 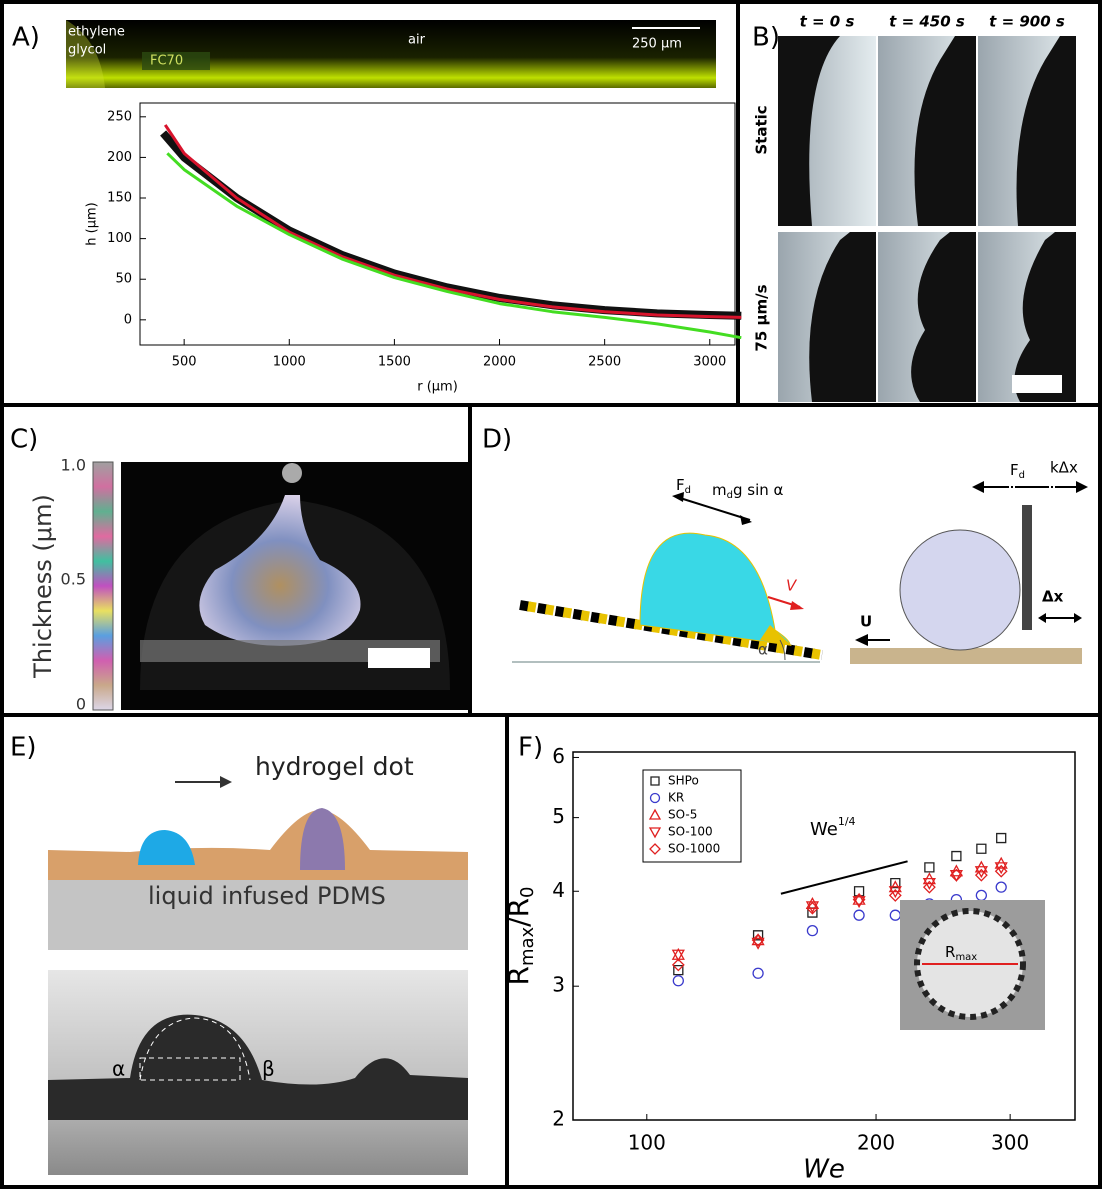 I want to click on y-tick-label: 3, so click(x=558, y=985).